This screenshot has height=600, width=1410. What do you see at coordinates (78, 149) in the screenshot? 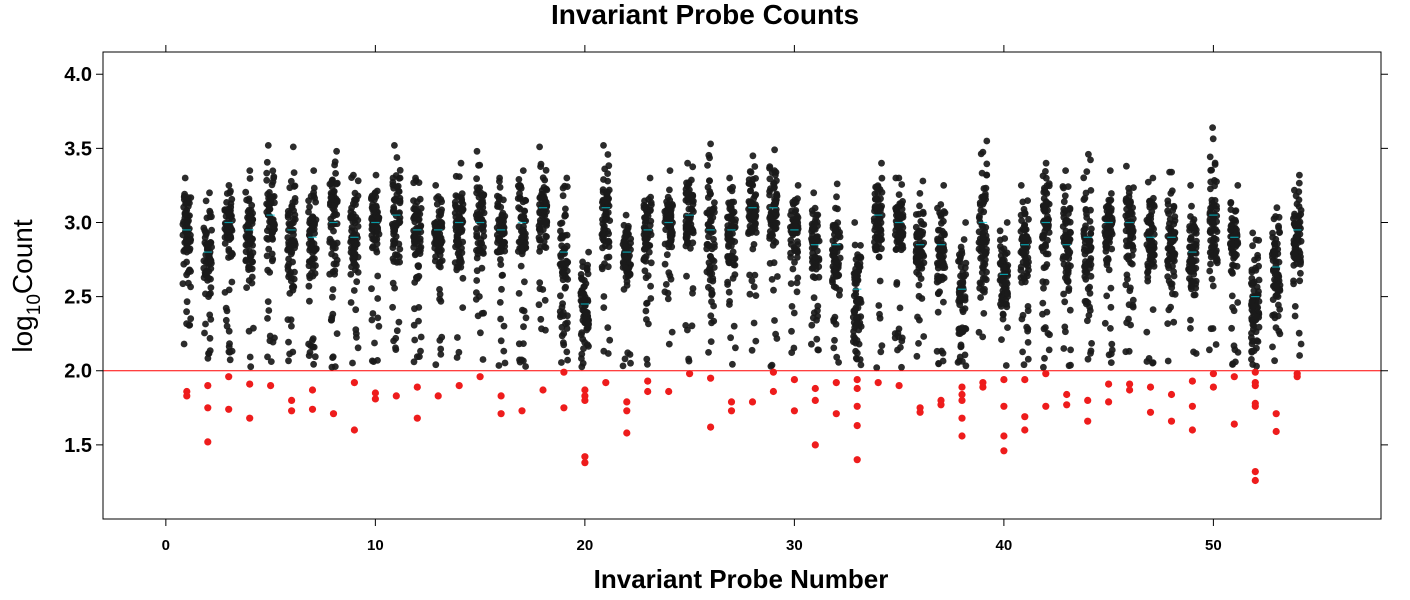
I see `y-tick-label: 3.5` at bounding box center [78, 149].